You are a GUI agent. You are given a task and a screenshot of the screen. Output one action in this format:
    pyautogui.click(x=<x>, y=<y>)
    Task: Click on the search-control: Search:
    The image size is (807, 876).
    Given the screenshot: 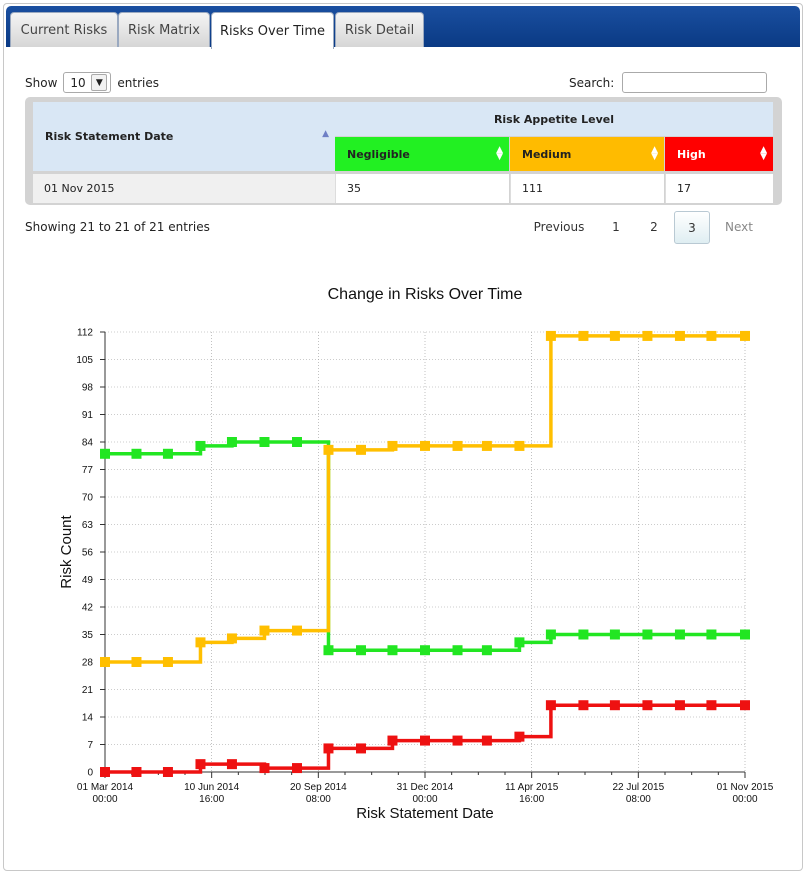 What is the action you would take?
    pyautogui.click(x=668, y=82)
    